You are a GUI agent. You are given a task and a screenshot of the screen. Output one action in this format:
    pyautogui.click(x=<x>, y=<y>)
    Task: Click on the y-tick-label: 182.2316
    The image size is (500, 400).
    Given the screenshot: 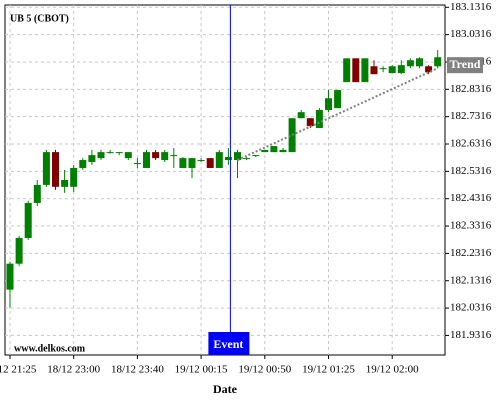 What is the action you would take?
    pyautogui.click(x=471, y=253)
    